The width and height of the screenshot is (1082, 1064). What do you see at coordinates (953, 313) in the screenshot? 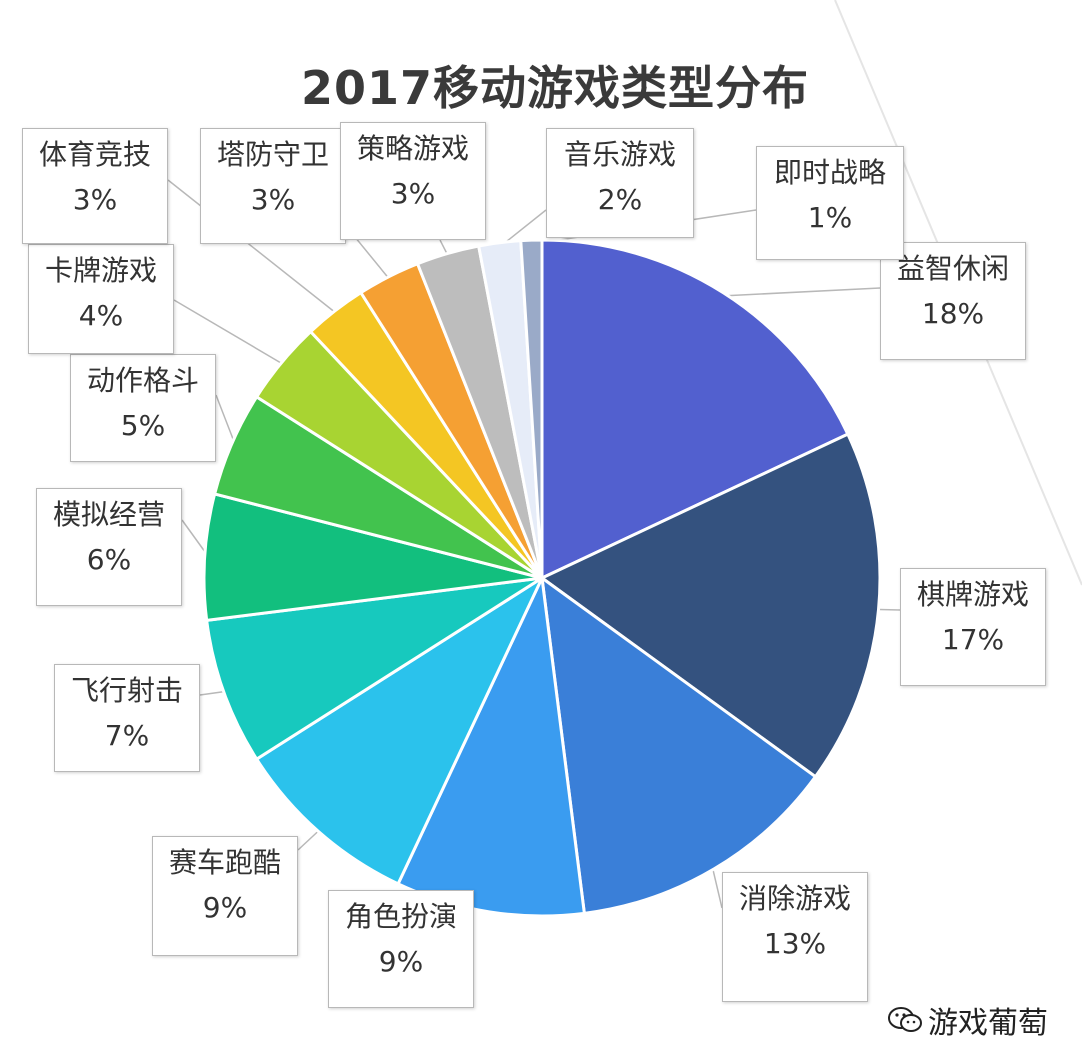
I see `slice-value-label: 18%` at bounding box center [953, 313].